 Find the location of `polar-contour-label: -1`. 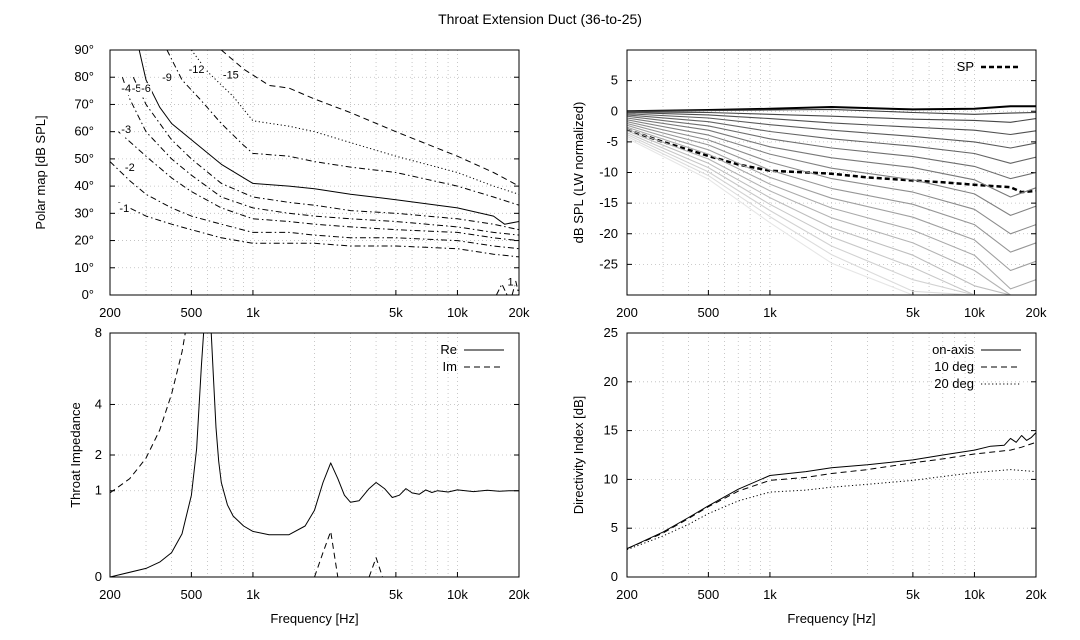

polar-contour-label: -1 is located at coordinates (124, 209).